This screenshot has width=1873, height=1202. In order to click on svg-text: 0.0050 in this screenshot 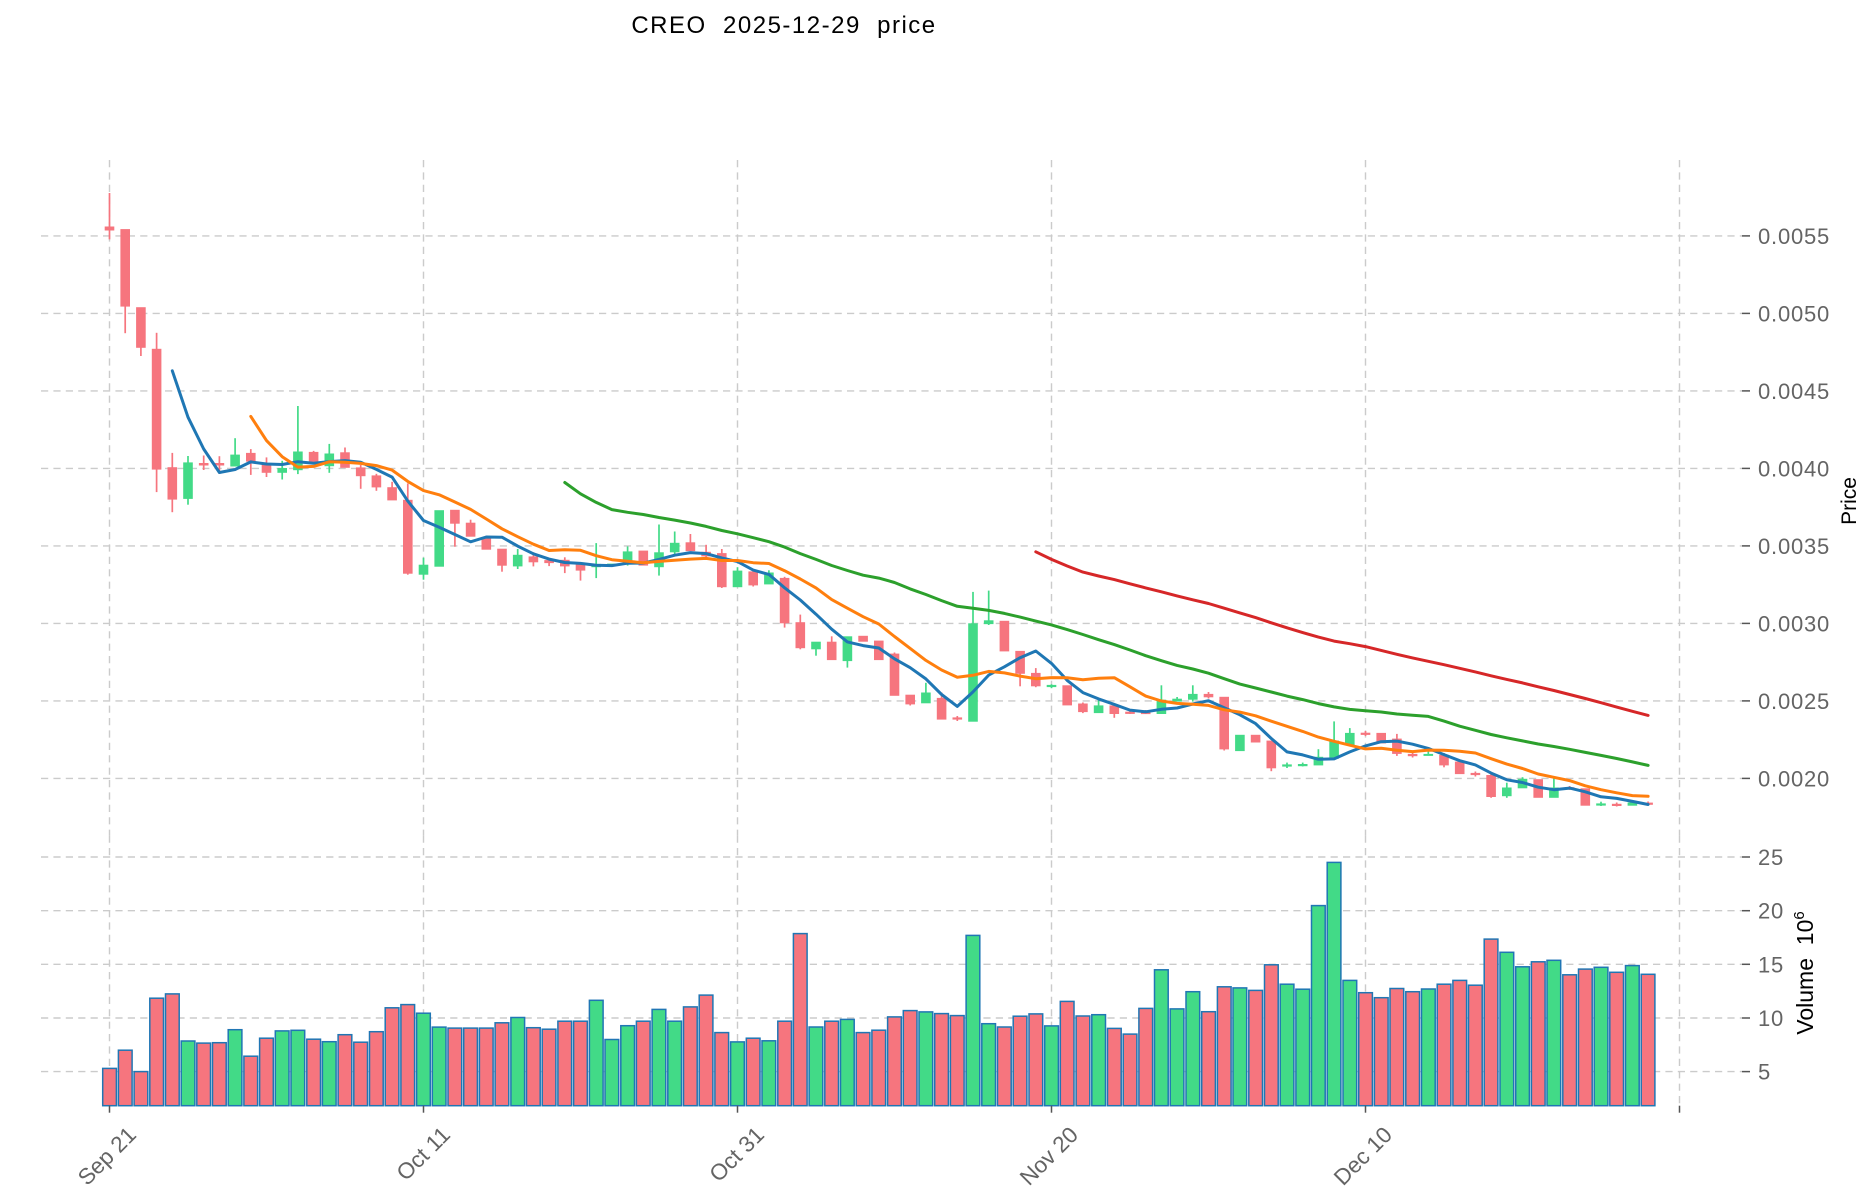, I will do `click(1794, 313)`.